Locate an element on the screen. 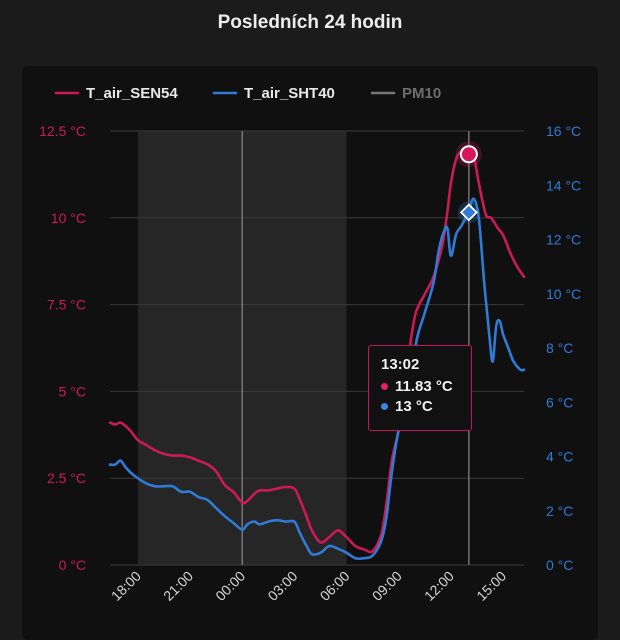 The width and height of the screenshot is (620, 640). left-tick-label-3: 7.5 °C is located at coordinates (66, 305).